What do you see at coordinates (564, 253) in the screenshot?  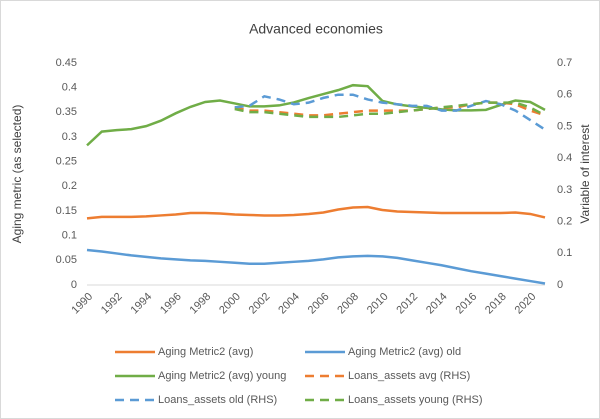 I see `y2-tick-label: 0.1` at bounding box center [564, 253].